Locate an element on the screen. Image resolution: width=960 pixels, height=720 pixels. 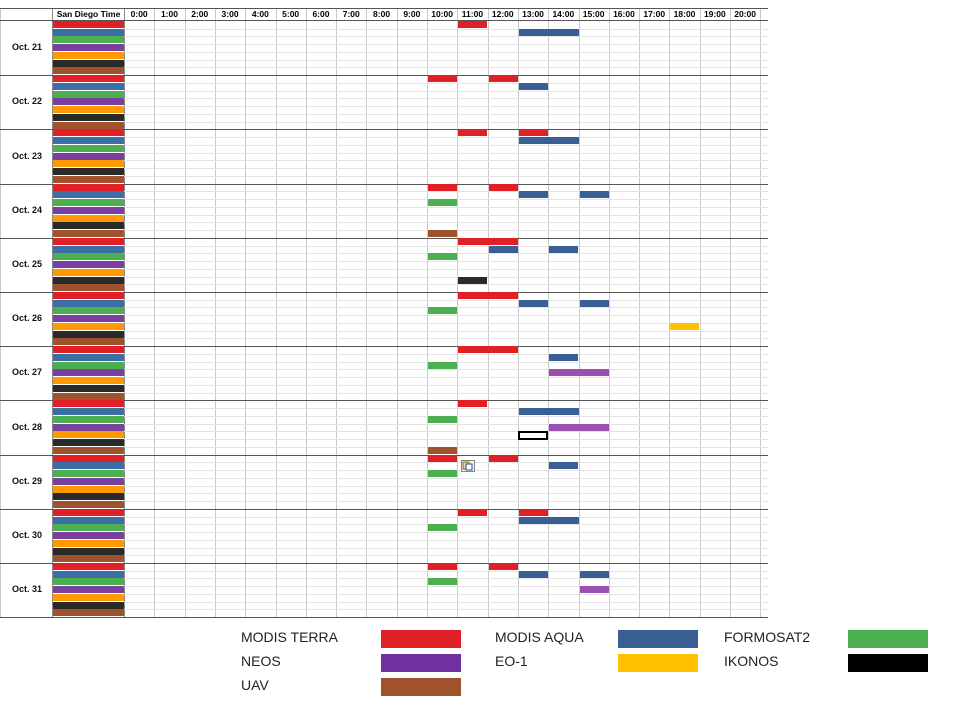
day-label: Oct. 21 is located at coordinates (26, 47).